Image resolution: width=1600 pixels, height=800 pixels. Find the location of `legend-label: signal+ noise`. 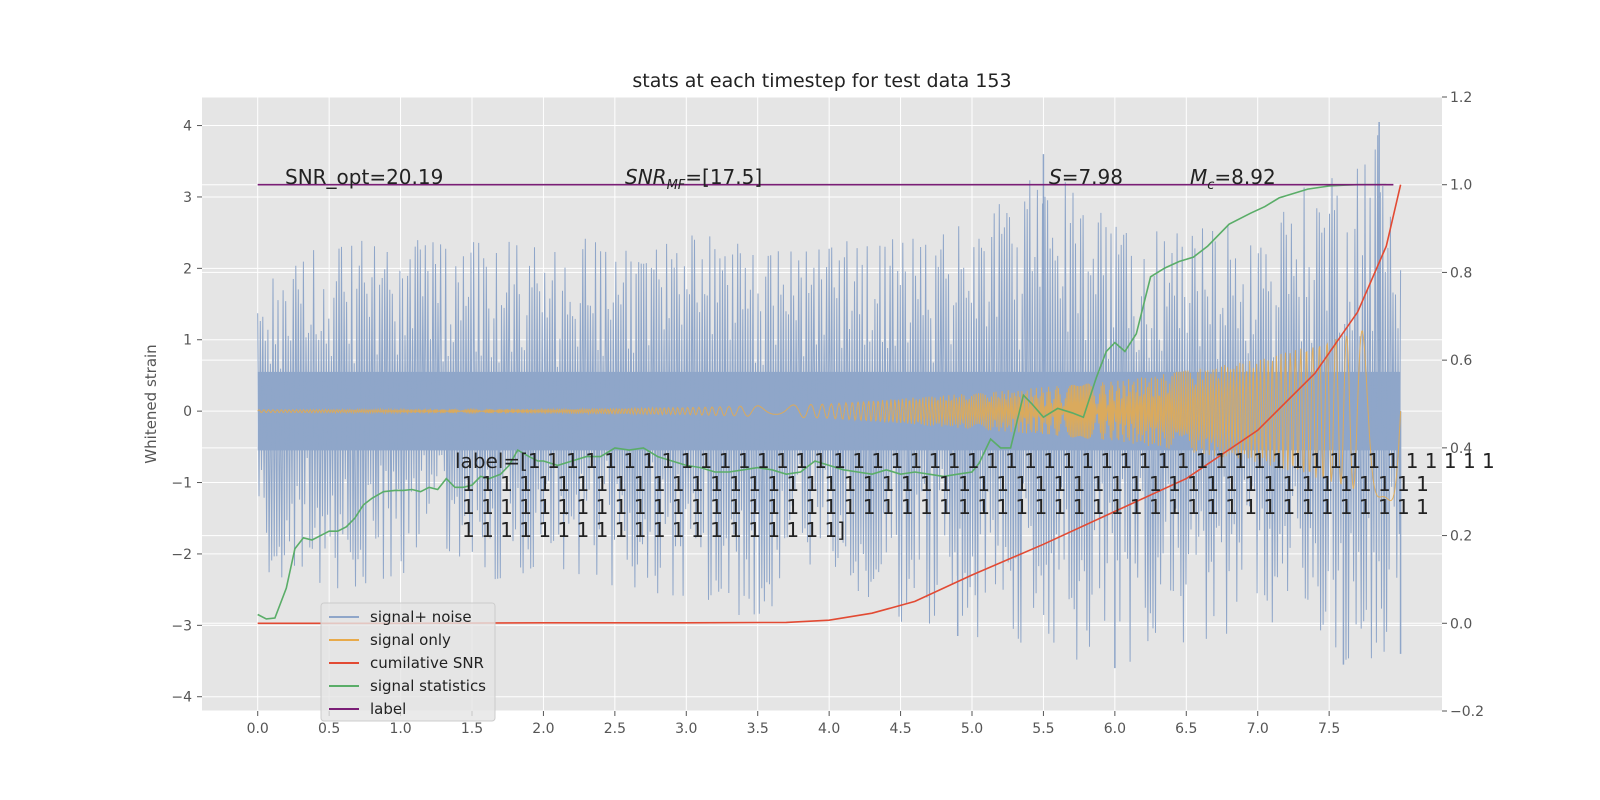

legend-label: signal+ noise is located at coordinates (421, 617).